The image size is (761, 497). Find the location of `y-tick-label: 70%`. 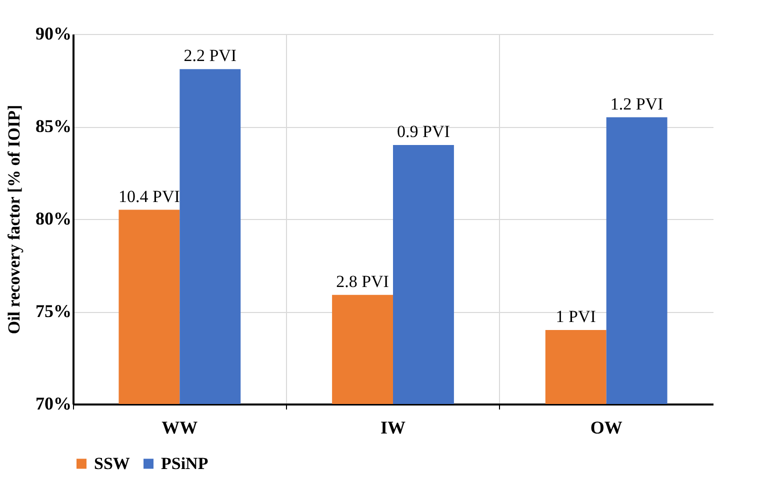

y-tick-label: 70% is located at coordinates (54, 404).